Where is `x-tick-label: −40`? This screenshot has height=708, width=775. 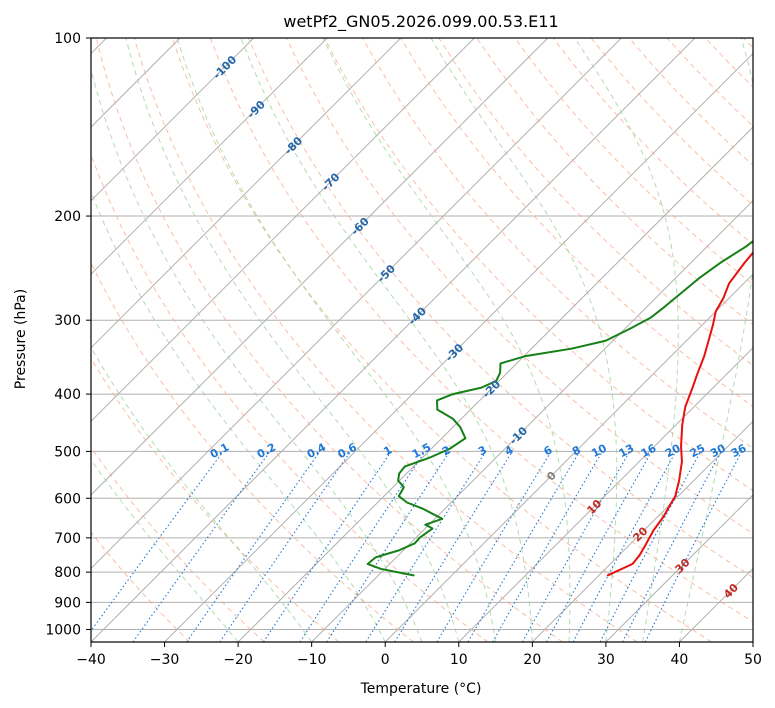
x-tick-label: −40 is located at coordinates (91, 660).